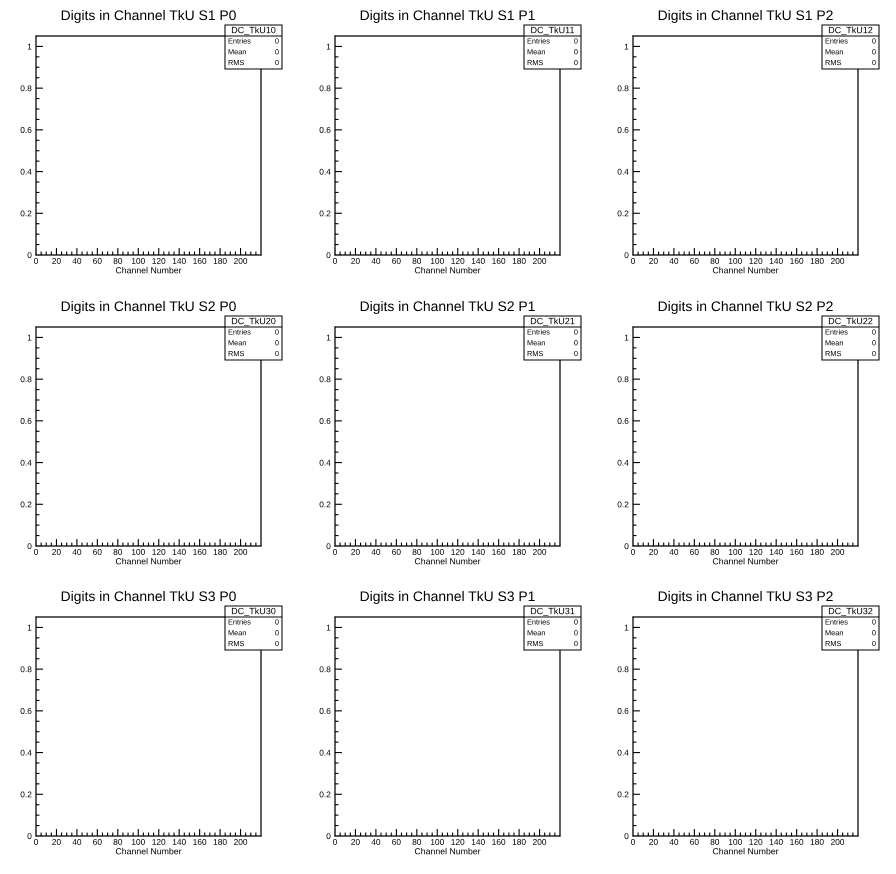 This screenshot has height=874, width=896. What do you see at coordinates (552, 30) in the screenshot?
I see `text: DC_TkU11` at bounding box center [552, 30].